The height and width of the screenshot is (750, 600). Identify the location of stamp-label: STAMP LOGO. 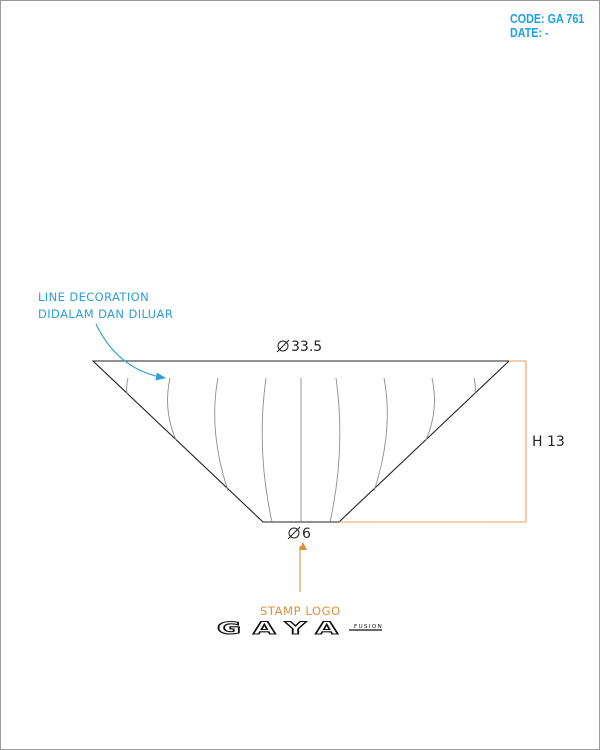
(300, 611).